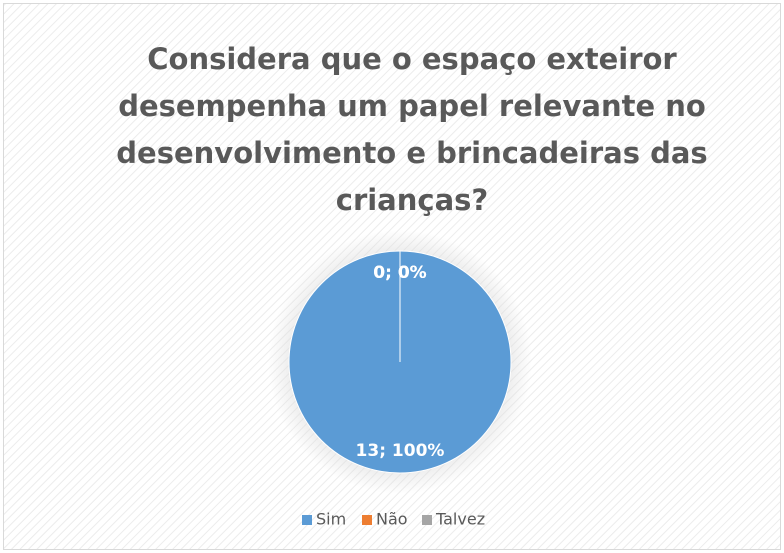 Image resolution: width=784 pixels, height=553 pixels. Describe the element at coordinates (392, 519) in the screenshot. I see `legend-label: Não` at that location.